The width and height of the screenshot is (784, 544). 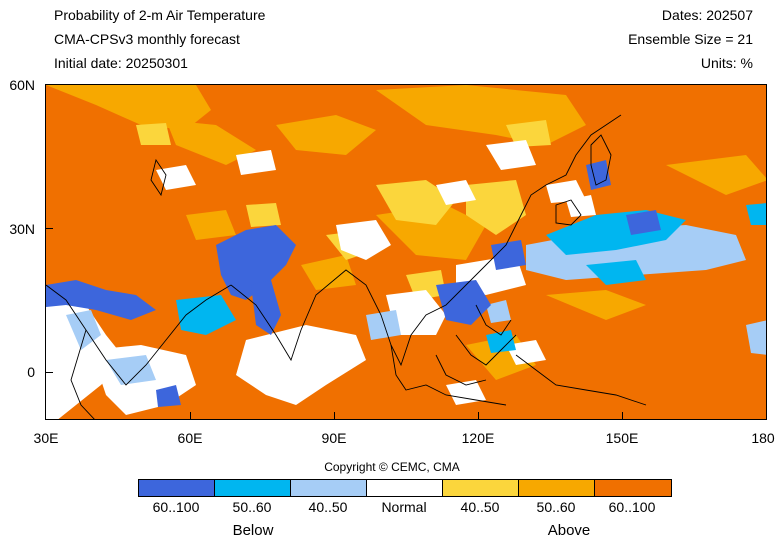 What do you see at coordinates (22, 85) in the screenshot?
I see `lat-label-60n: 60N` at bounding box center [22, 85].